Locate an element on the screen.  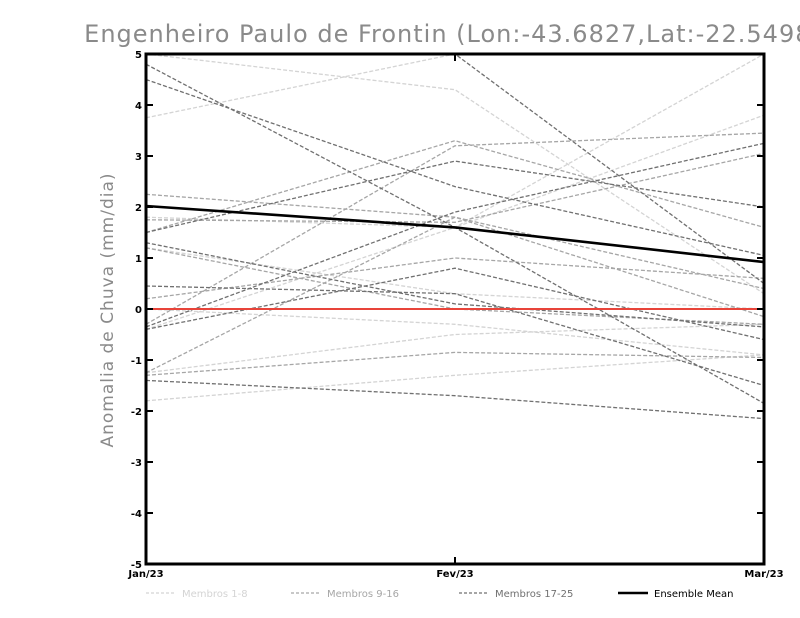
y-tick-label: 5 is located at coordinates (138, 55).